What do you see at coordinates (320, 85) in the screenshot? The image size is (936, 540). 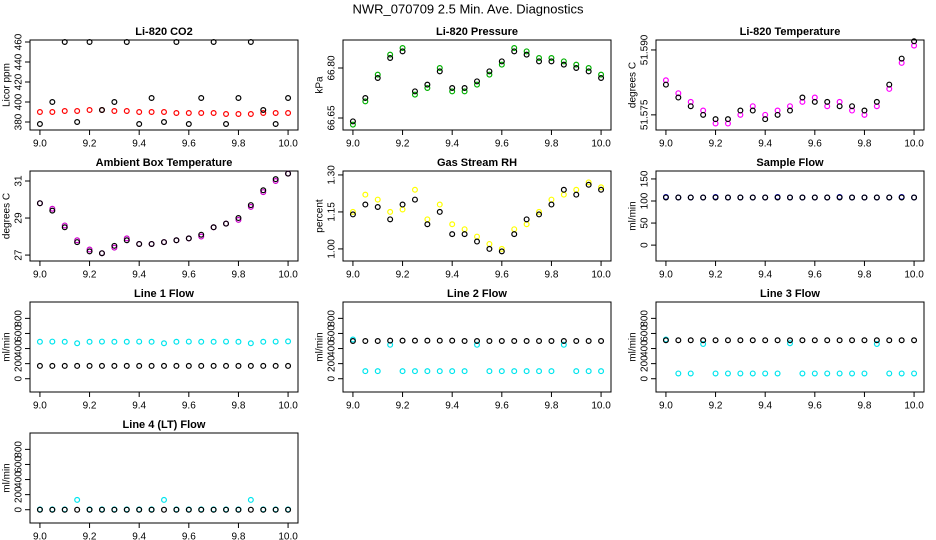 I see `y-axis-label: kPa` at bounding box center [320, 85].